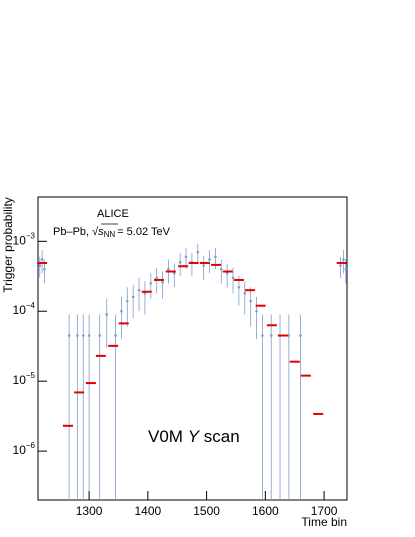  I want to click on y-tick-label: 10⁻⁶, so click(24, 449).